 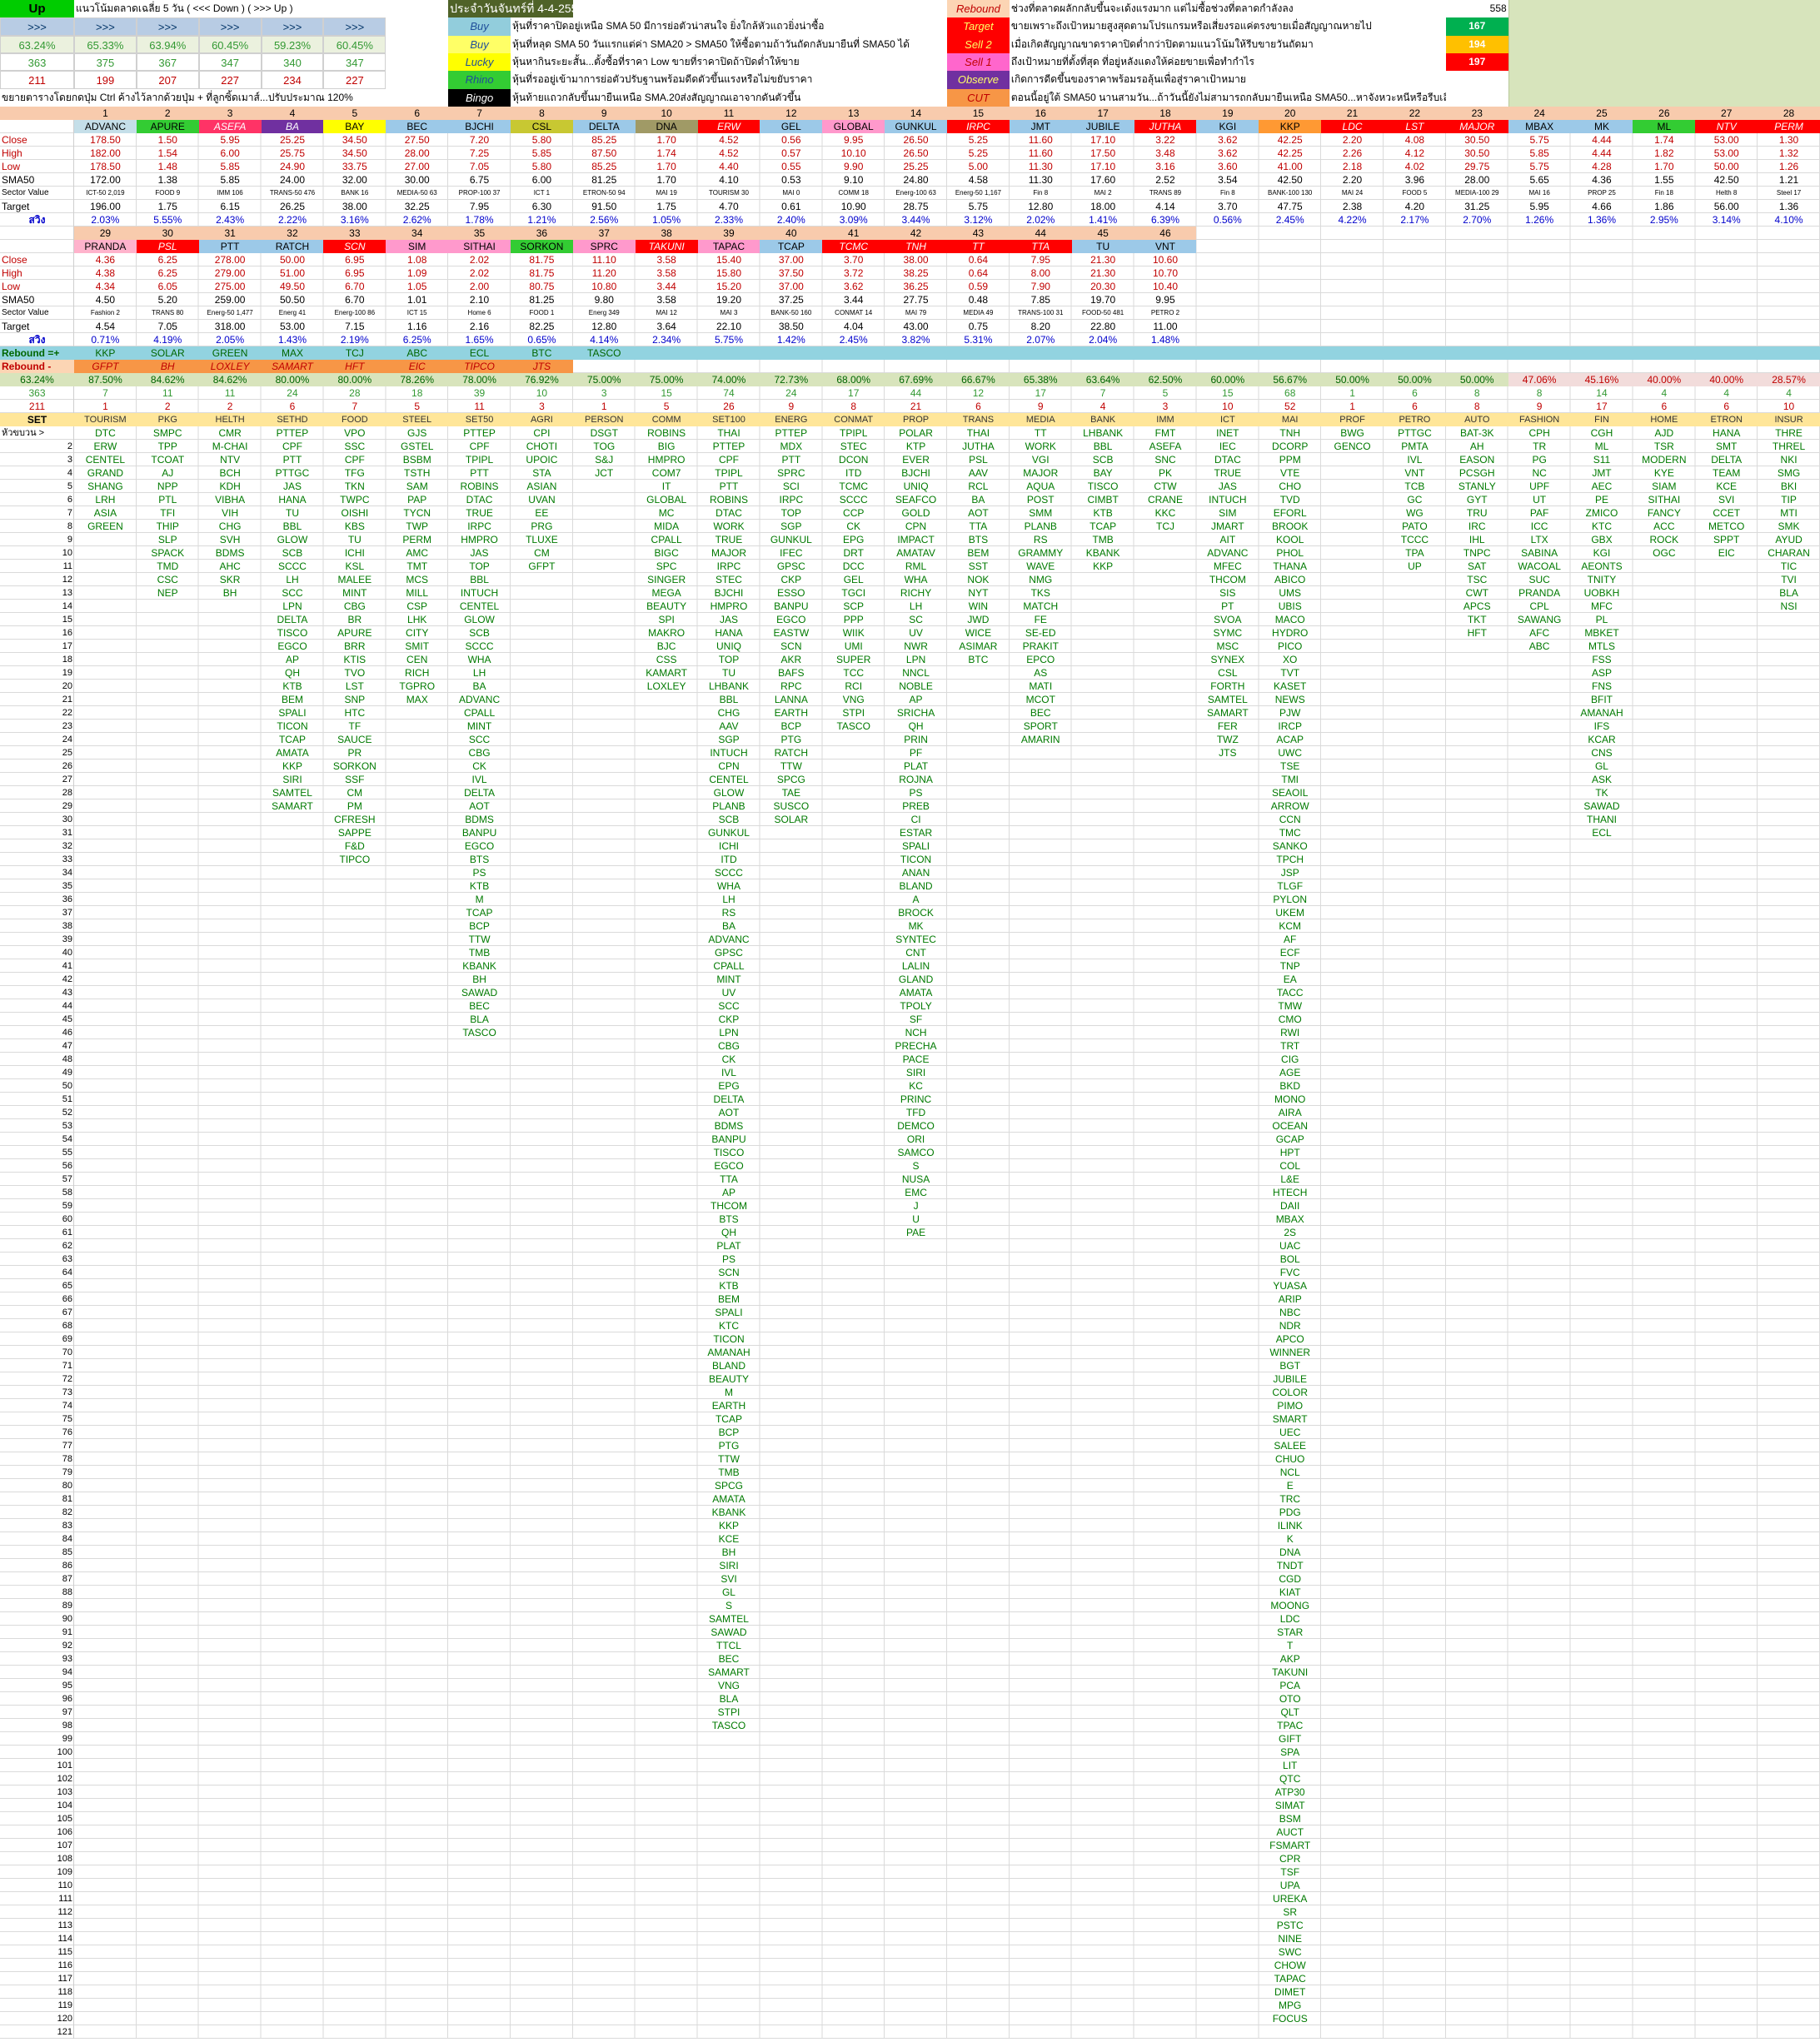 What do you see at coordinates (1290, 1099) in the screenshot?
I see `stock: MONO` at bounding box center [1290, 1099].